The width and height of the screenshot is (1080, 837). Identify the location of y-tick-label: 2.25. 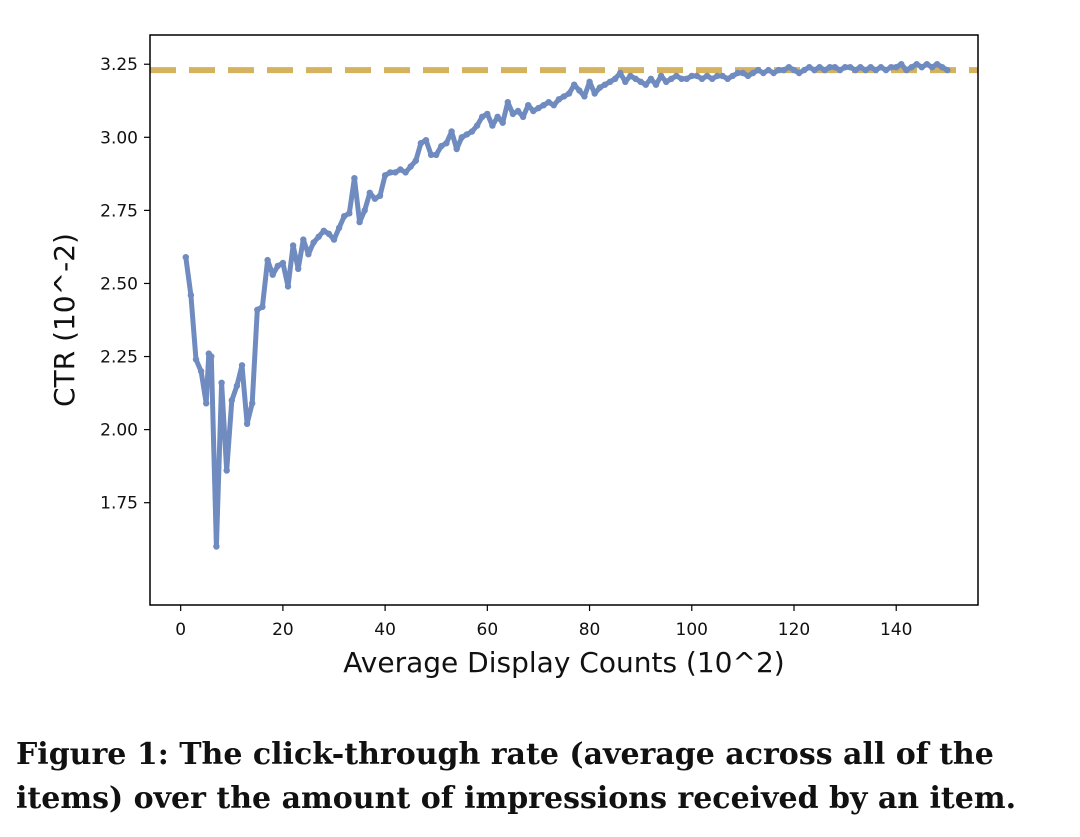
(119, 358).